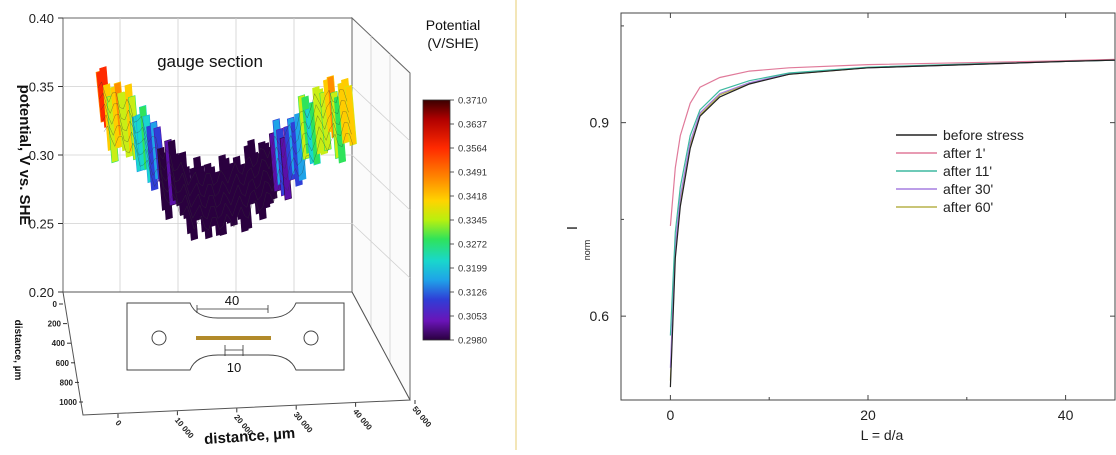  I want to click on colorbar-tick-label: 0.3564, so click(472, 149).